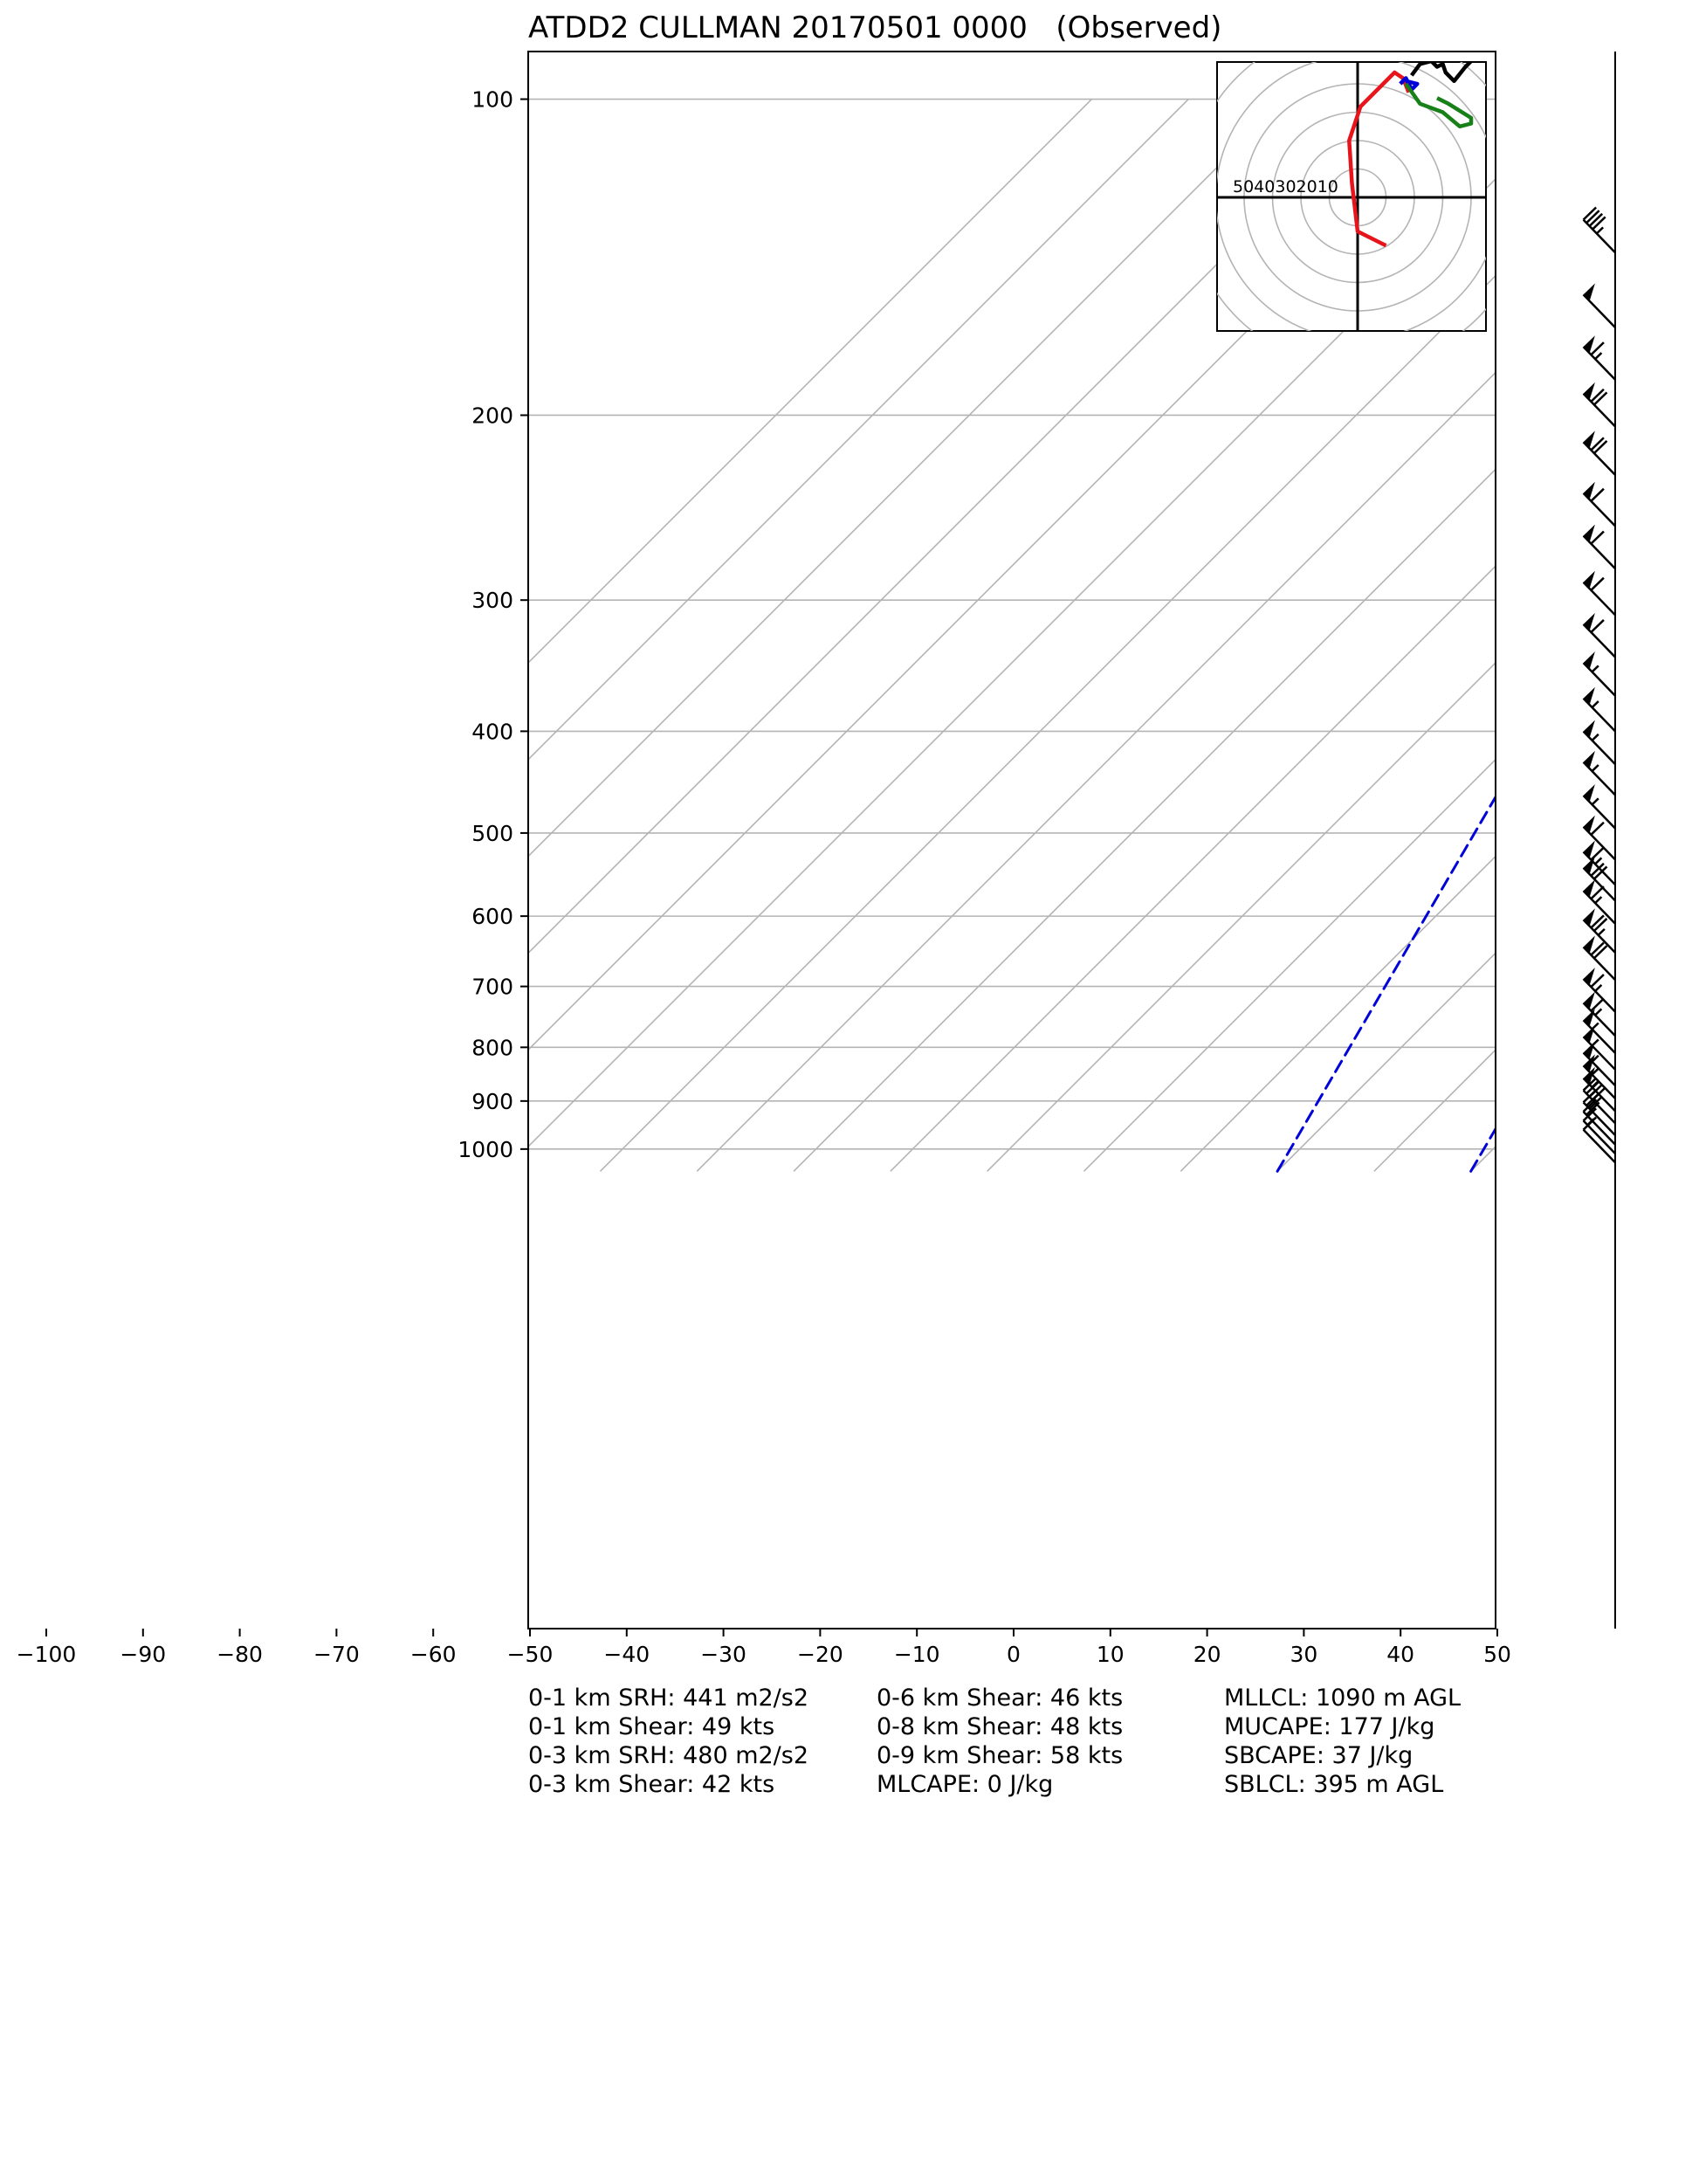 This screenshot has height=2184, width=1699. I want to click on stat-line: 0-9 km Shear: 58 kts, so click(1000, 1755).